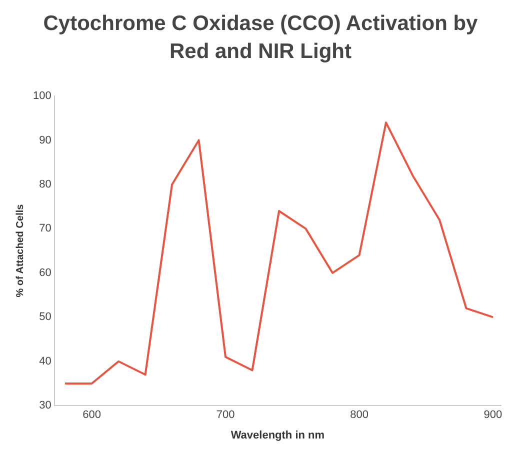 The height and width of the screenshot is (455, 521). I want to click on y-tick-label: 50, so click(45, 317).